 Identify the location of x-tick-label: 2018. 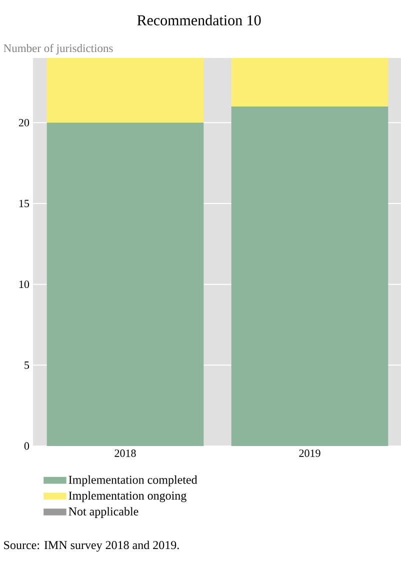
(125, 453).